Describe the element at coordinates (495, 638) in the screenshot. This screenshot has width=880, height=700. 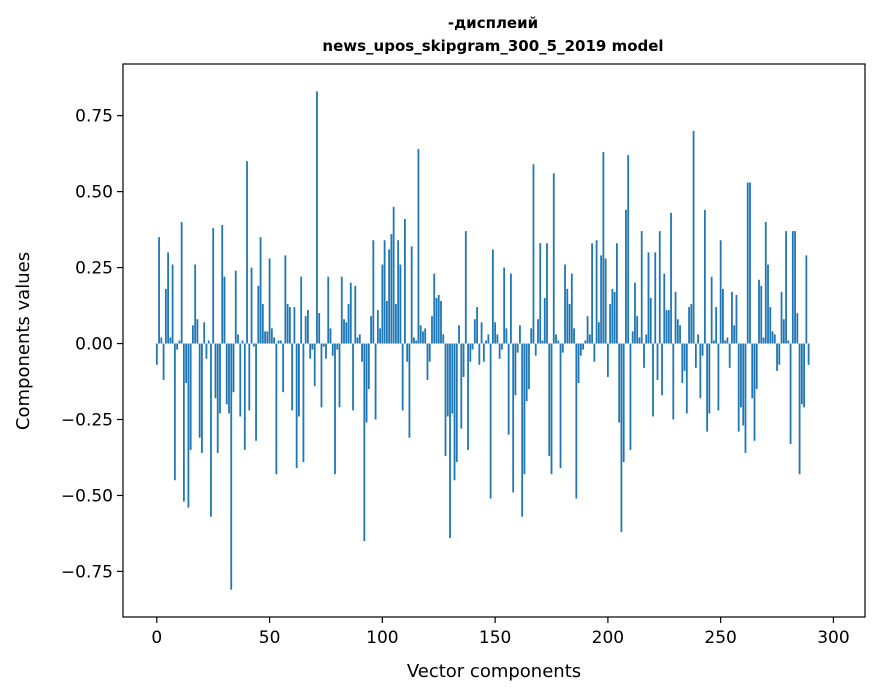
I see `x-tick-label: 150` at that location.